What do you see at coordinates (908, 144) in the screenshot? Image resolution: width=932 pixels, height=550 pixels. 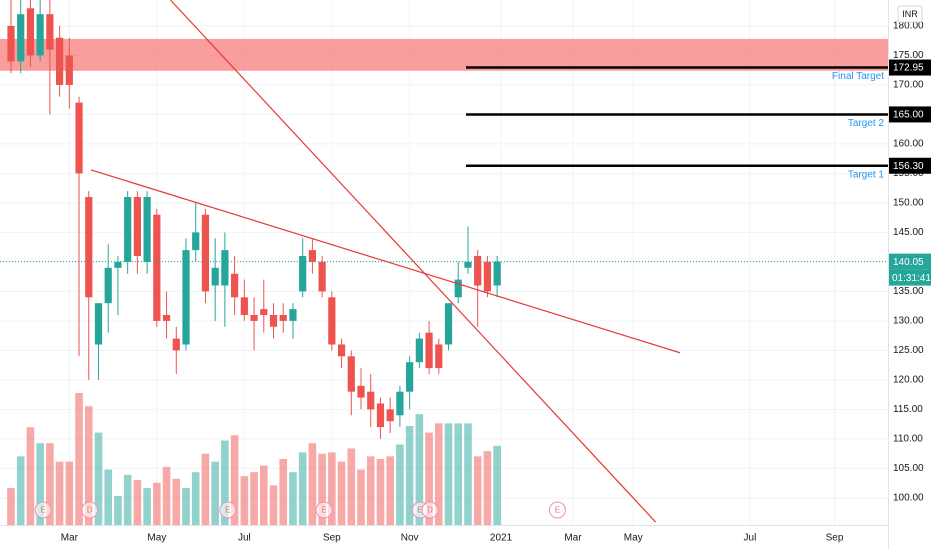 I see `y-tick-label: 160.00` at bounding box center [908, 144].